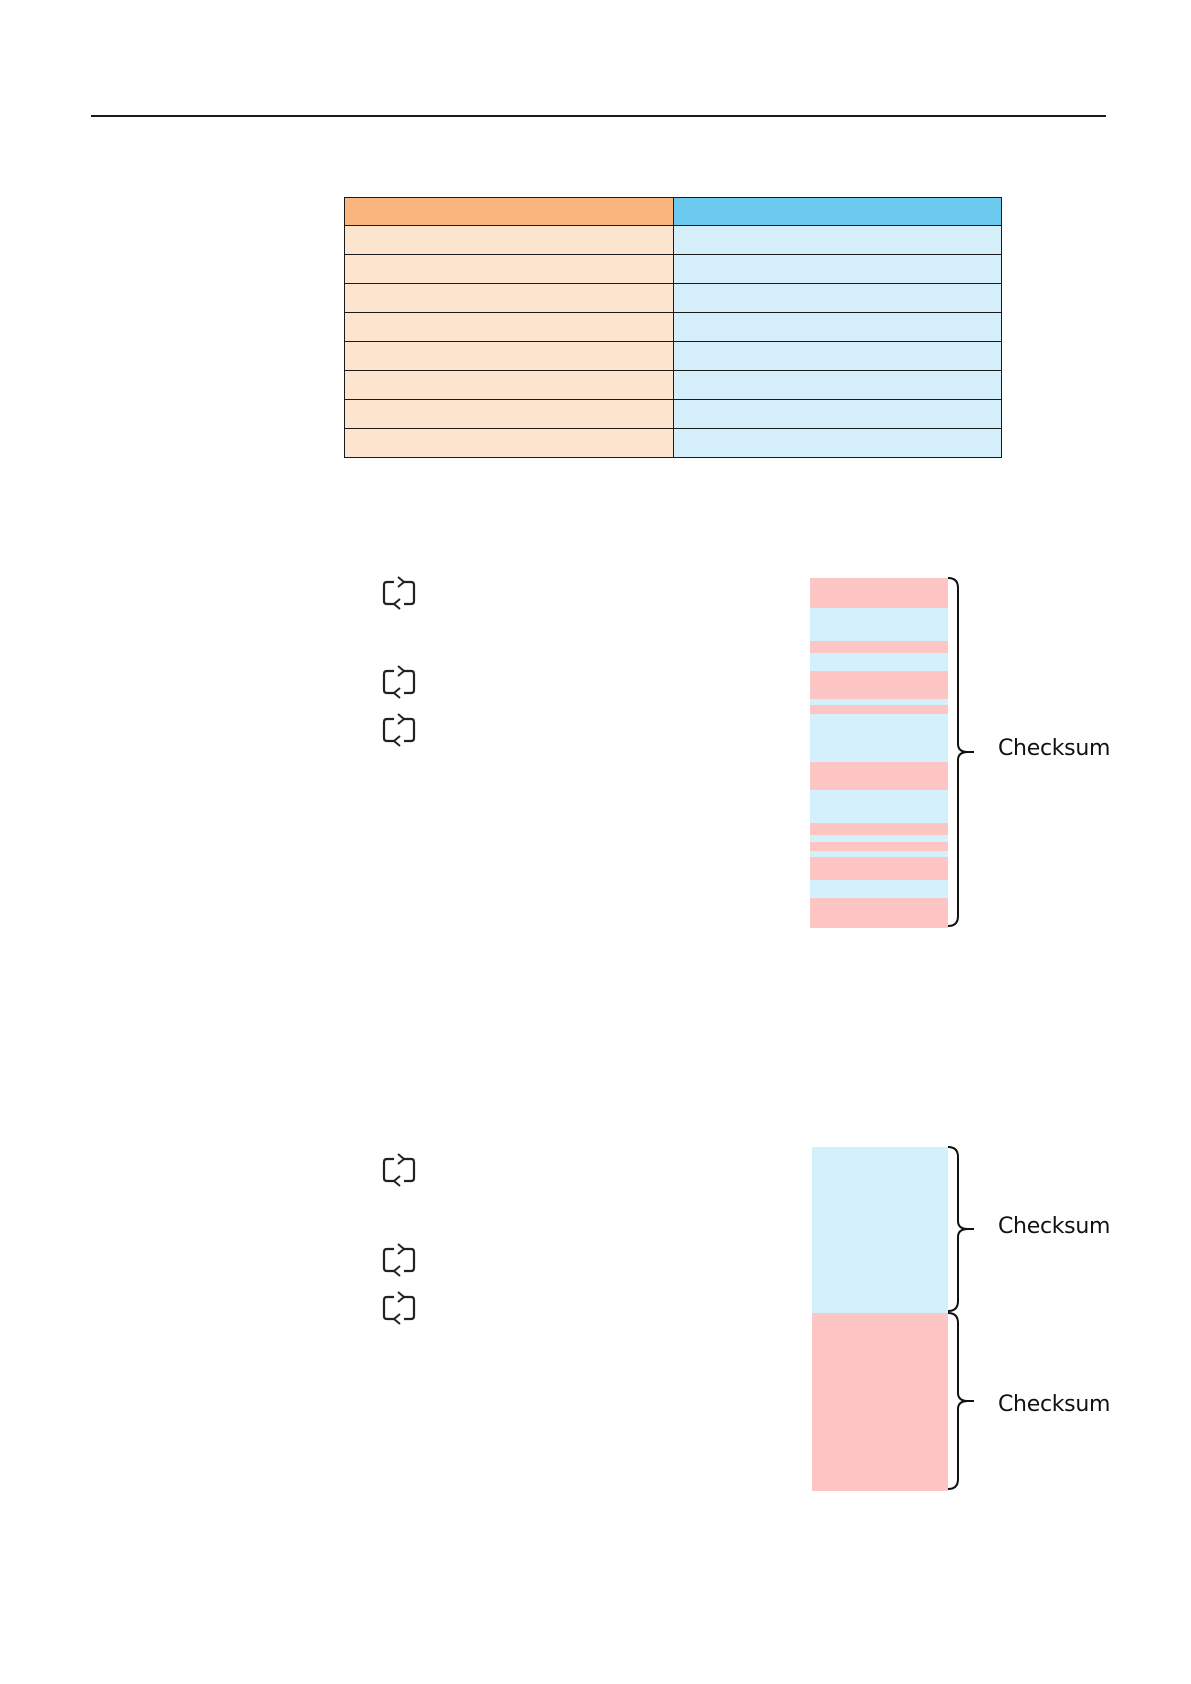 Image resolution: width=1191 pixels, height=1684 pixels. I want to click on table-header-cell-left, so click(509, 211).